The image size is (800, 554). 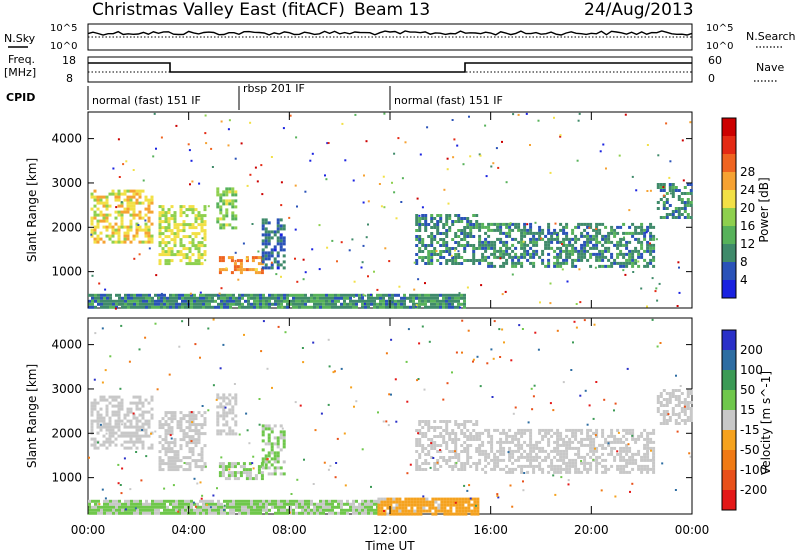 I want to click on beam-label: Beam 13, so click(x=392, y=10).